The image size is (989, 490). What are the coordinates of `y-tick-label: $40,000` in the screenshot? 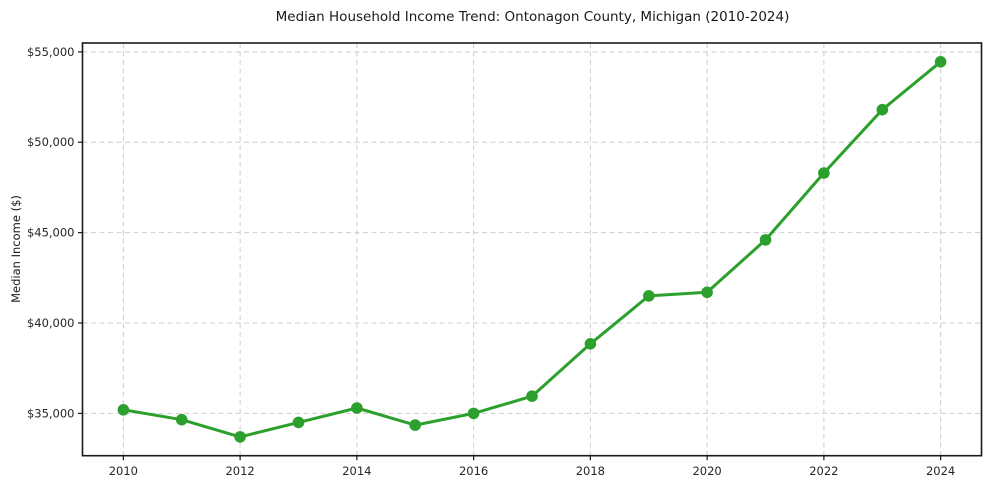 It's located at (51, 323).